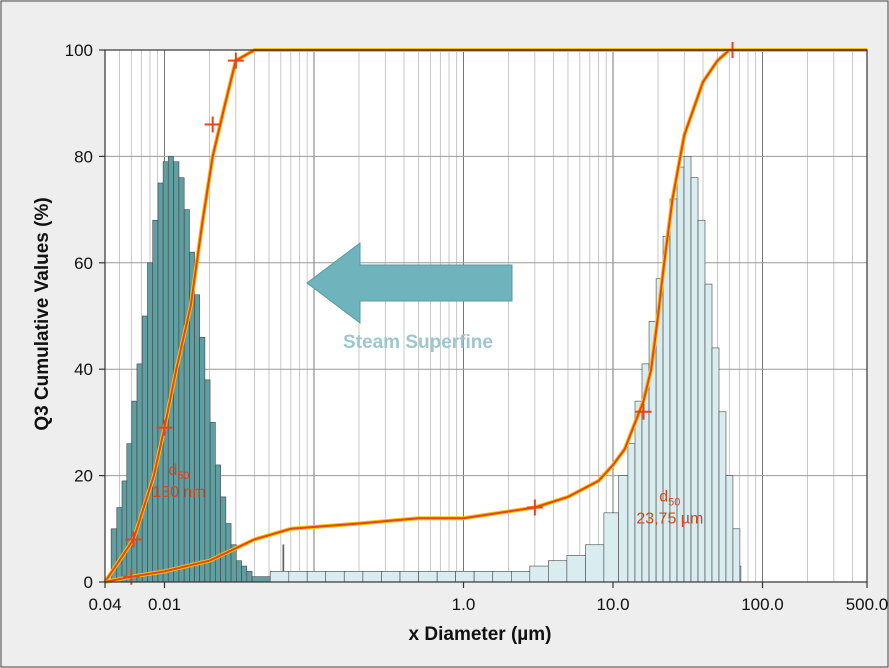 Image resolution: width=889 pixels, height=668 pixels. Describe the element at coordinates (418, 342) in the screenshot. I see `arrow-label: Steam Superfine` at that location.